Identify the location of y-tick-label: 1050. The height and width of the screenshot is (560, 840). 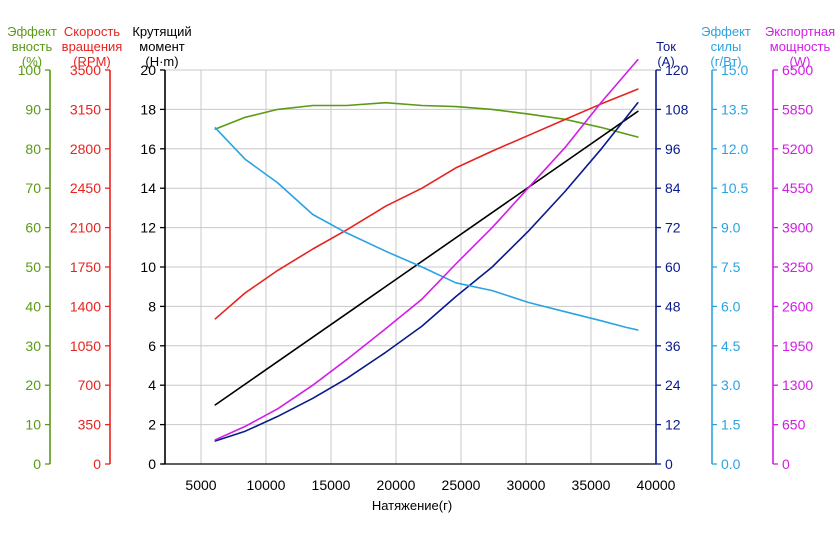
(85, 346).